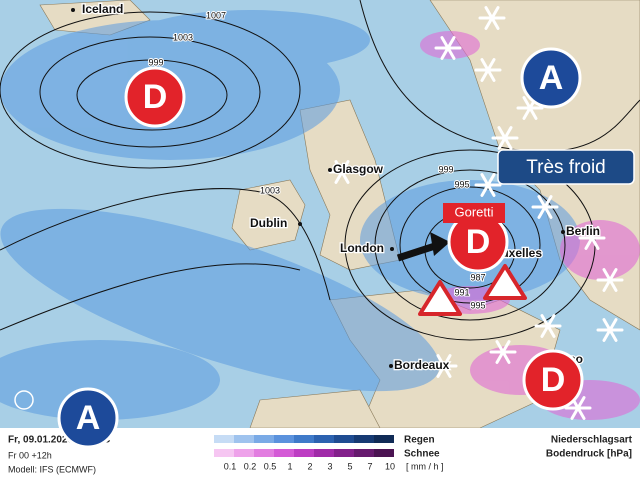 This screenshot has width=640, height=478. What do you see at coordinates (358, 169) in the screenshot?
I see `place-name: Glasgow` at bounding box center [358, 169].